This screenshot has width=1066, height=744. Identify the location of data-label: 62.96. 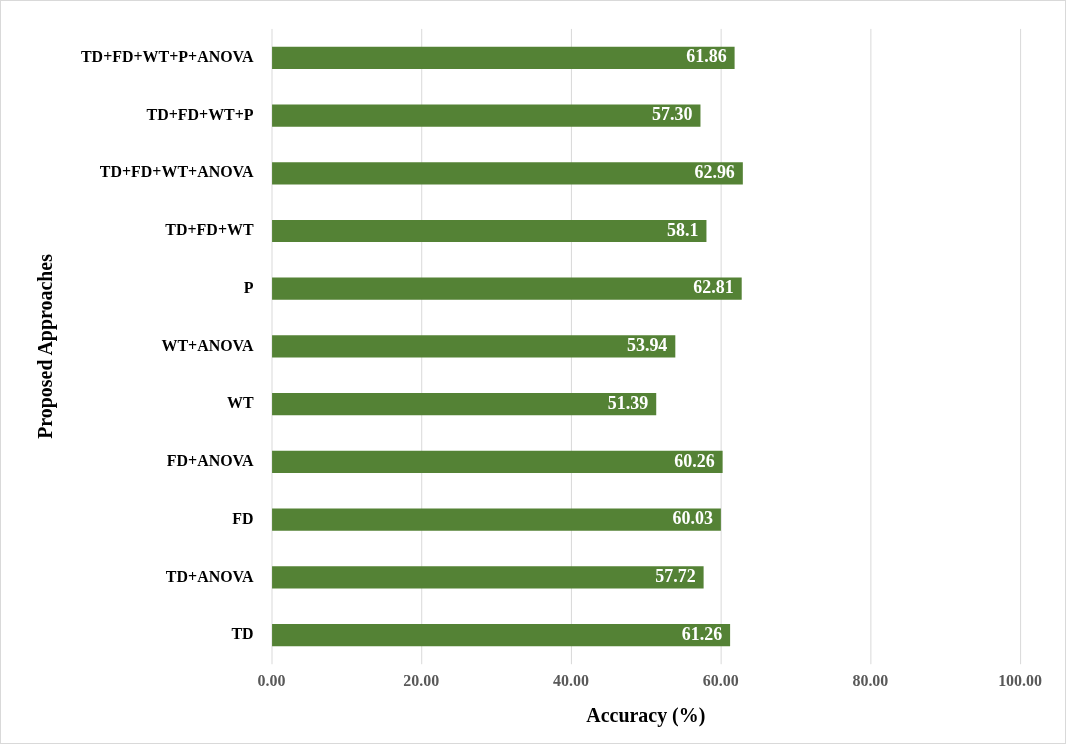
(714, 171).